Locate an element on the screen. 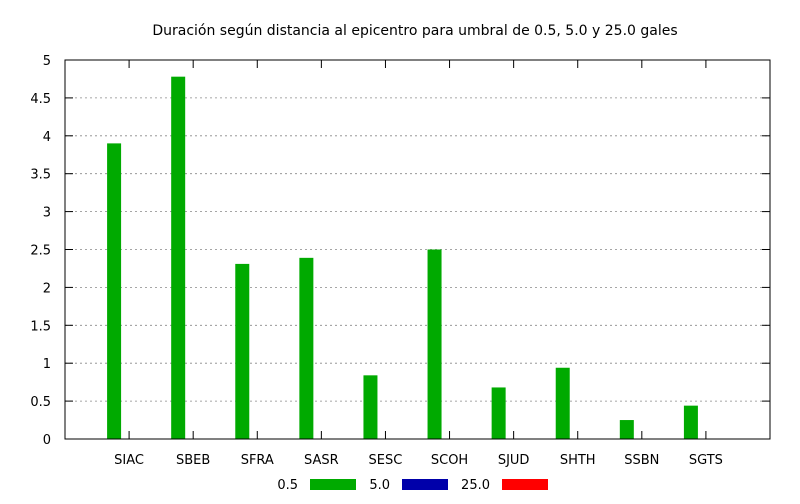 Image resolution: width=800 pixels, height=504 pixels. legend-label: 25.0 is located at coordinates (475, 485).